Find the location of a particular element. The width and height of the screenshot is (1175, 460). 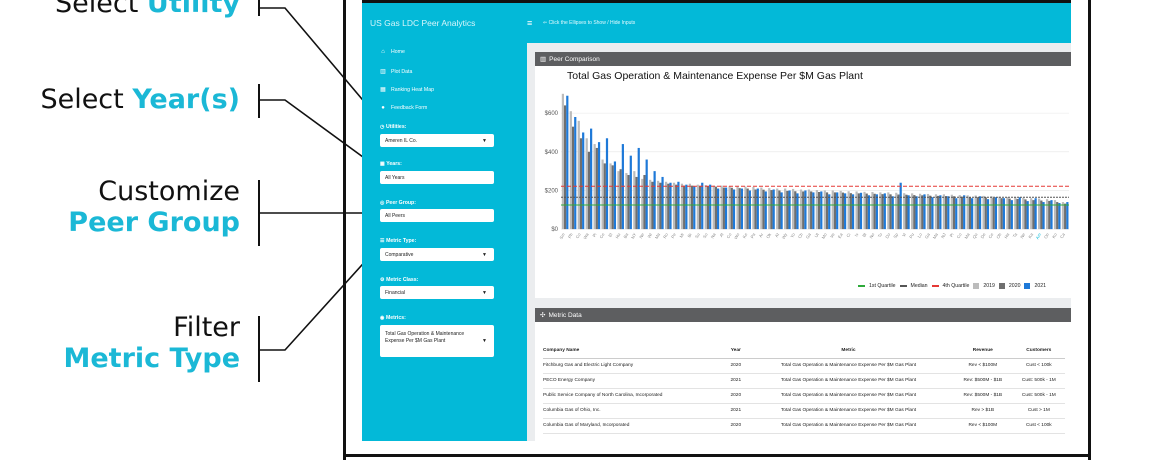

x-tick-label: Sp is located at coordinates (895, 236).